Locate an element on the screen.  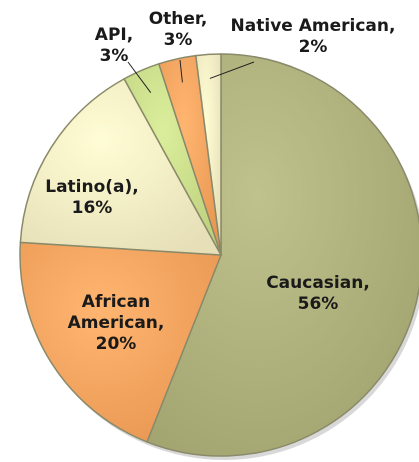
pie-slice-native-american is located at coordinates (208, 154).